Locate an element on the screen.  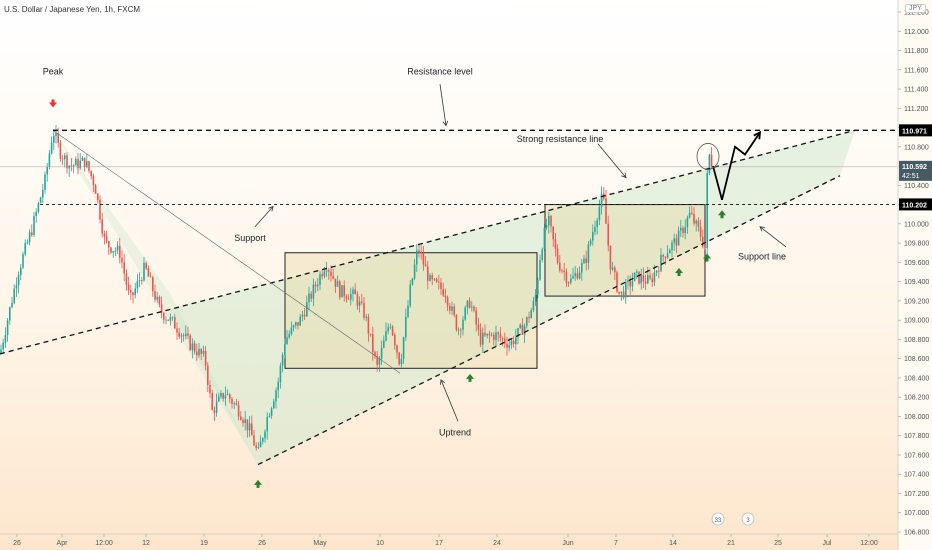
price-tick-label: 107.800 is located at coordinates (916, 436).